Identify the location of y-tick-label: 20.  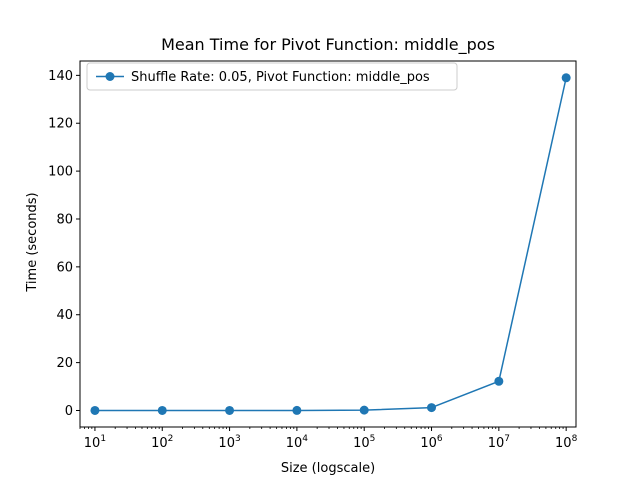
(64, 363).